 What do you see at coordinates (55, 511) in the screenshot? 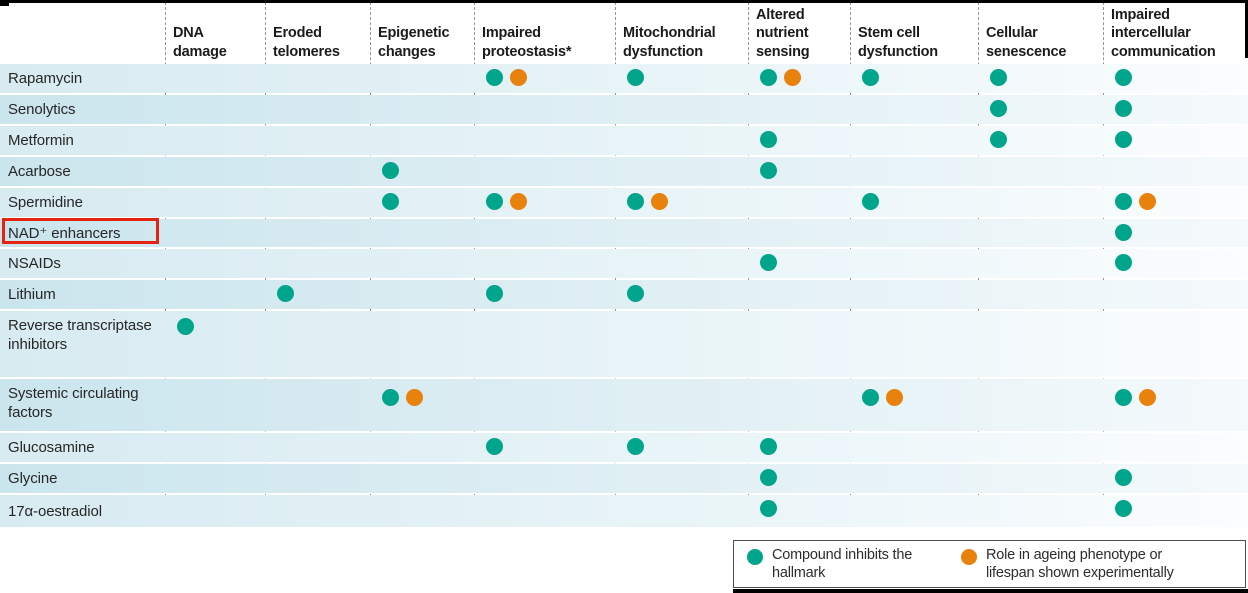
I see `row-label: 17α-oestradiol` at bounding box center [55, 511].